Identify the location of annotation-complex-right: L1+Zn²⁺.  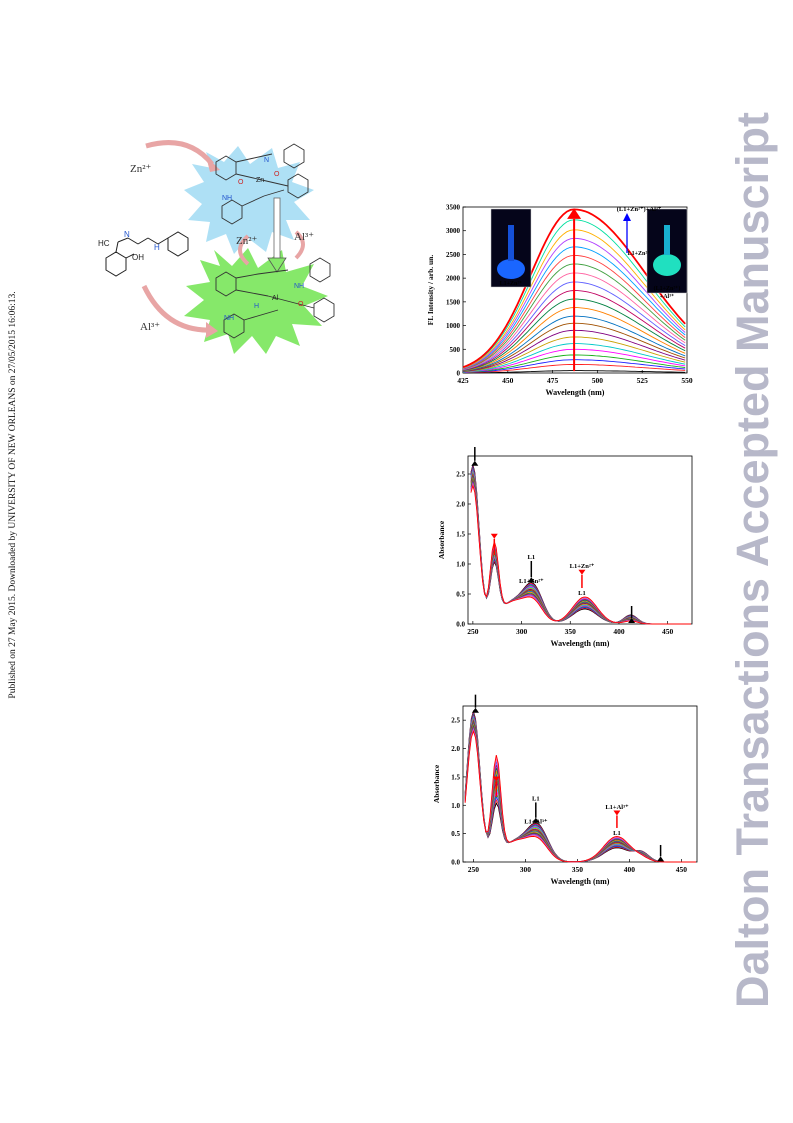
(582, 566).